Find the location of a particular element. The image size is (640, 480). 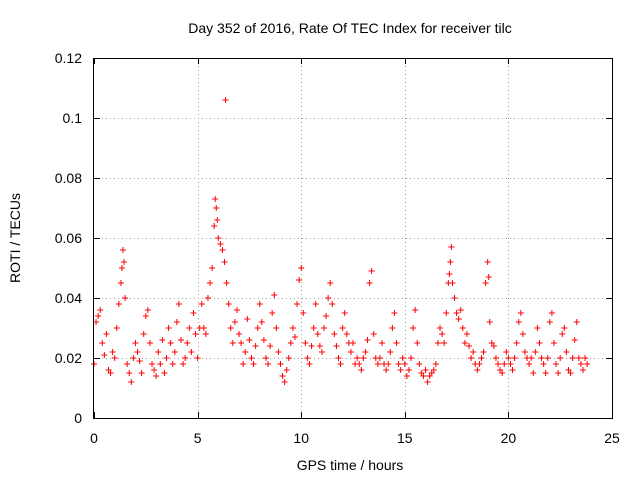

y-tick-label: 0.1 is located at coordinates (73, 118).